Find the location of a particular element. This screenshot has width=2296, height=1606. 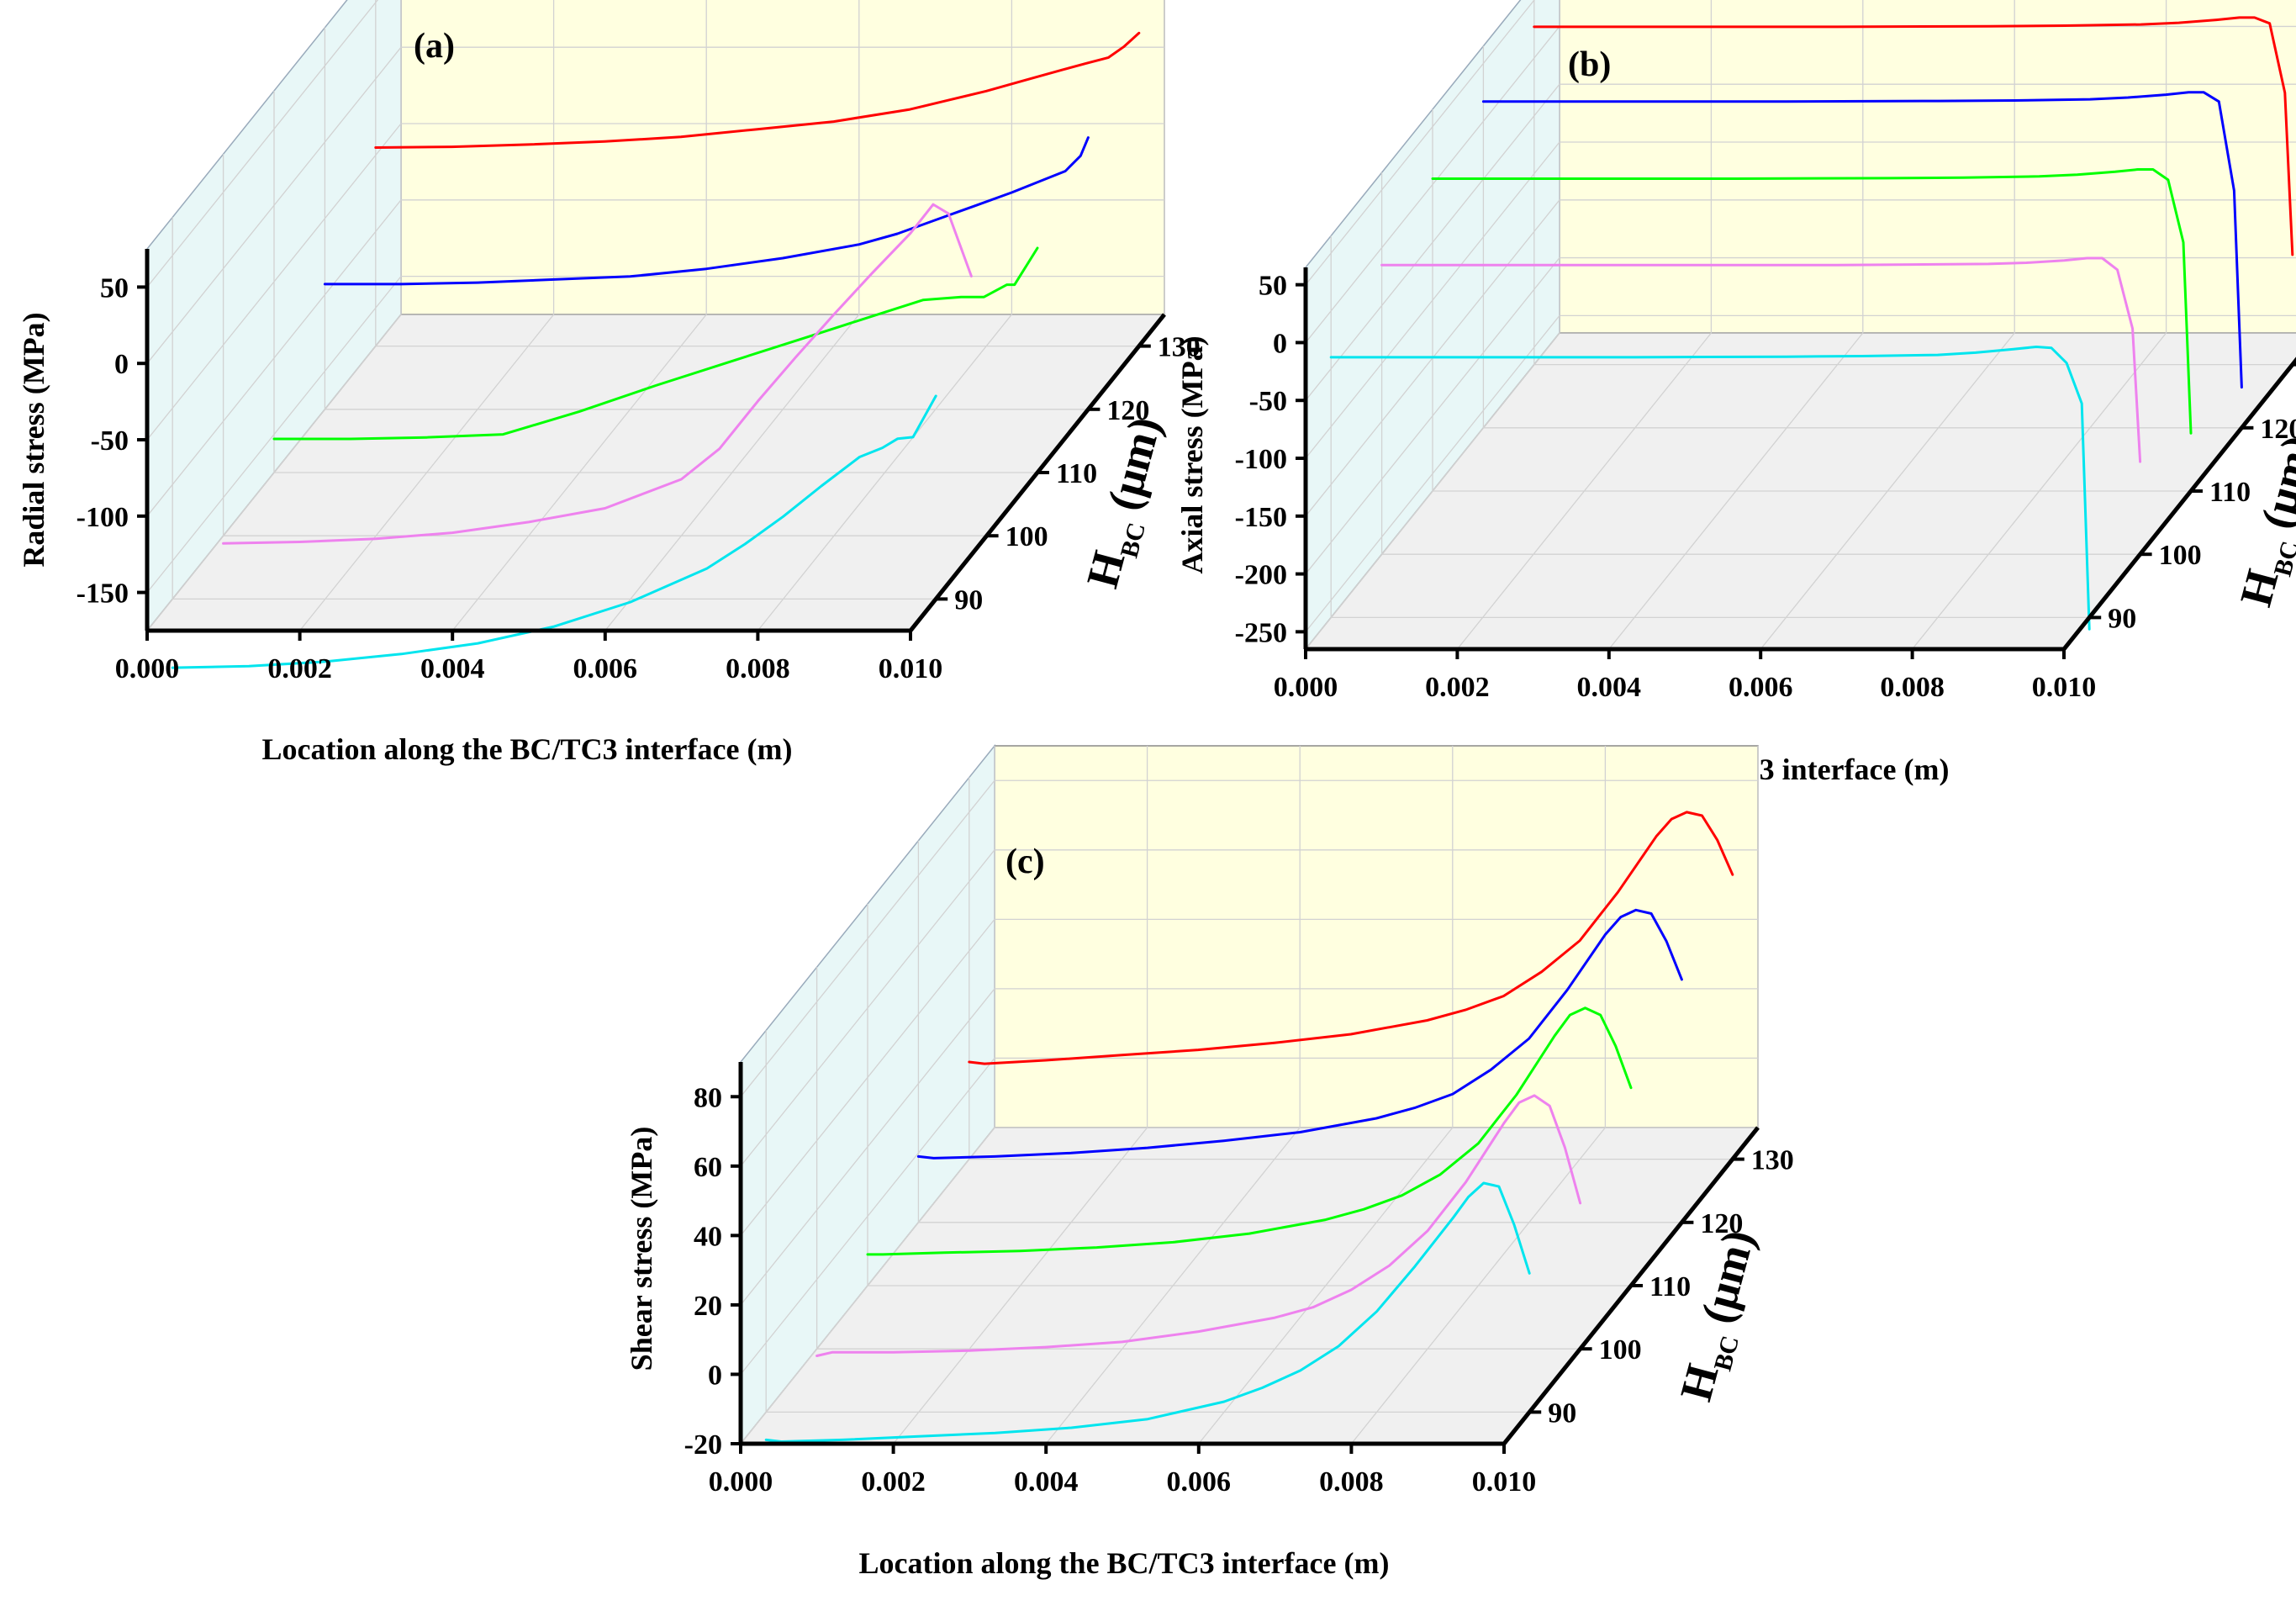

panel-label: (b) is located at coordinates (1590, 64).